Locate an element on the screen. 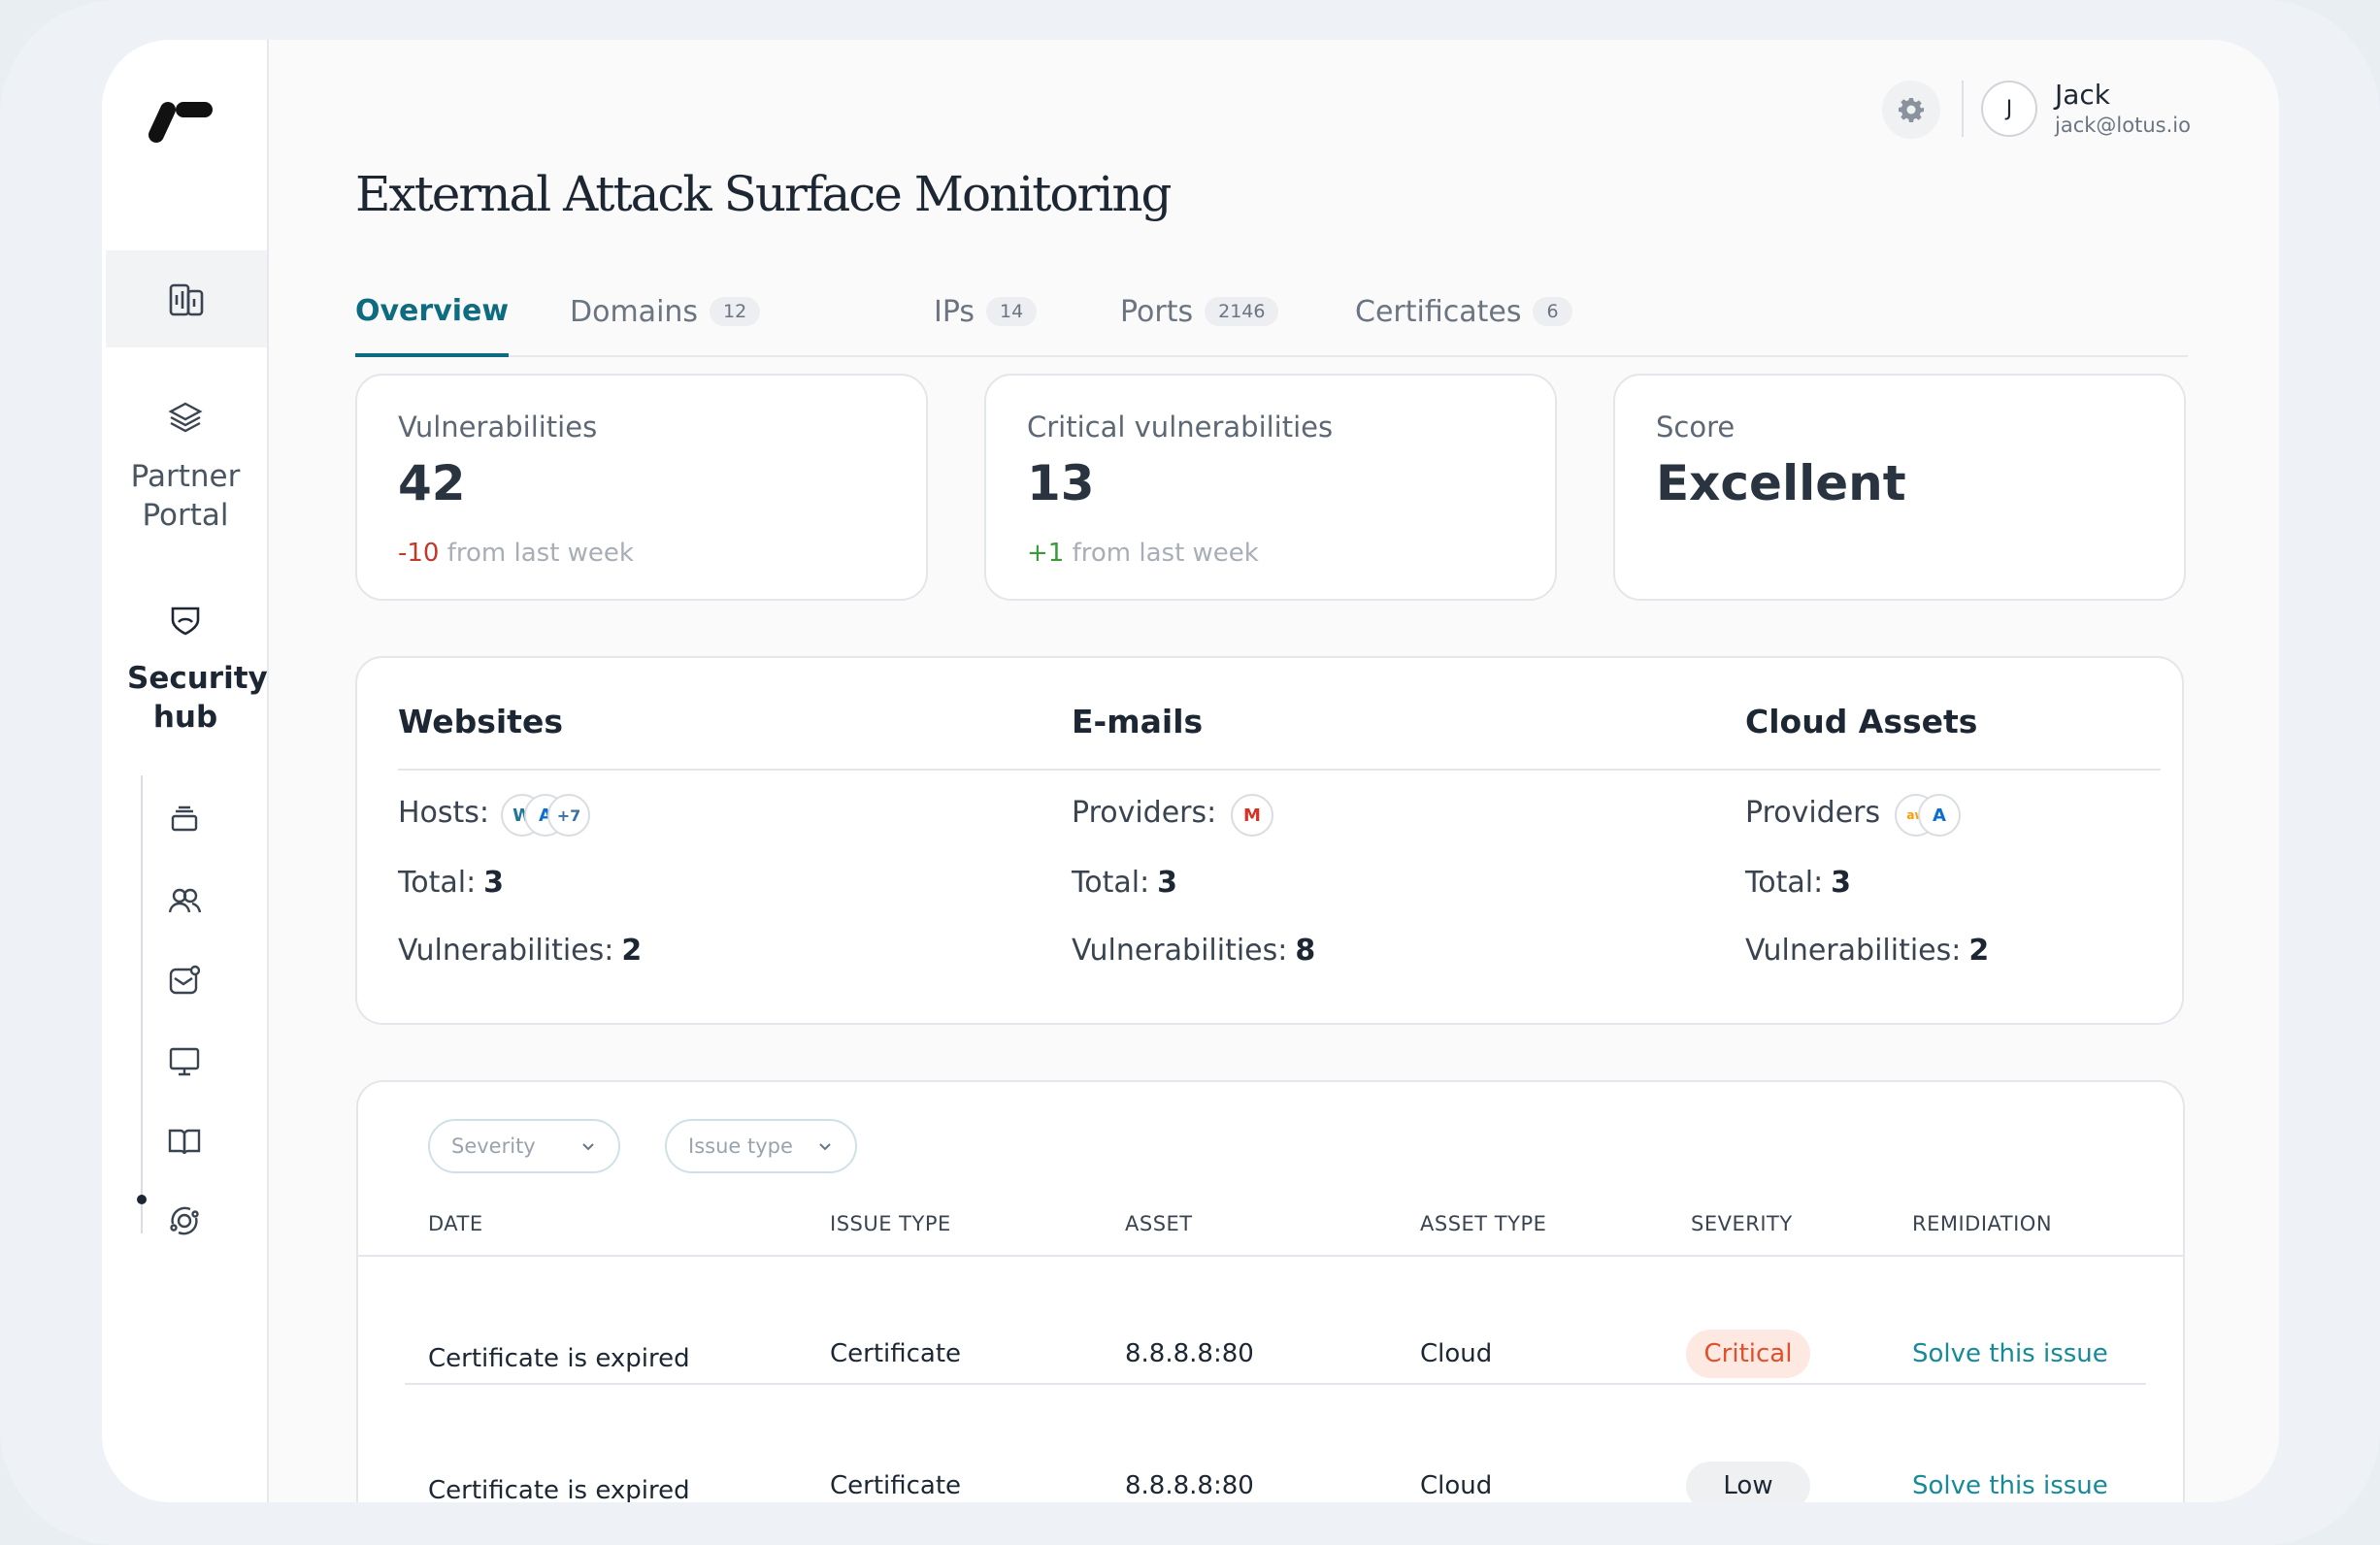 The image size is (2380, 1545). vuln-value: 8 is located at coordinates (1305, 951).